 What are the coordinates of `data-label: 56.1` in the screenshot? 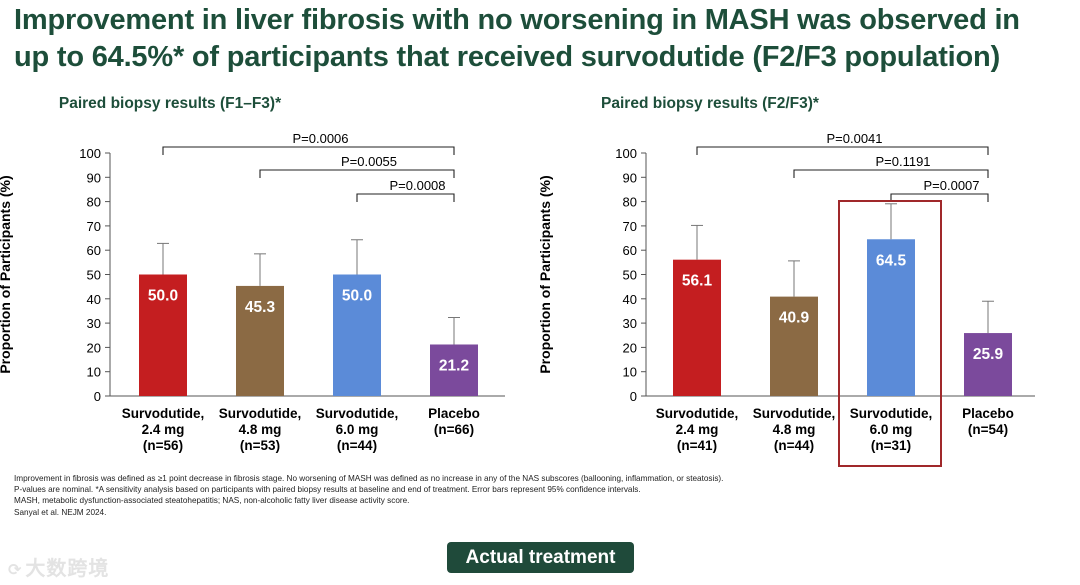 It's located at (697, 281).